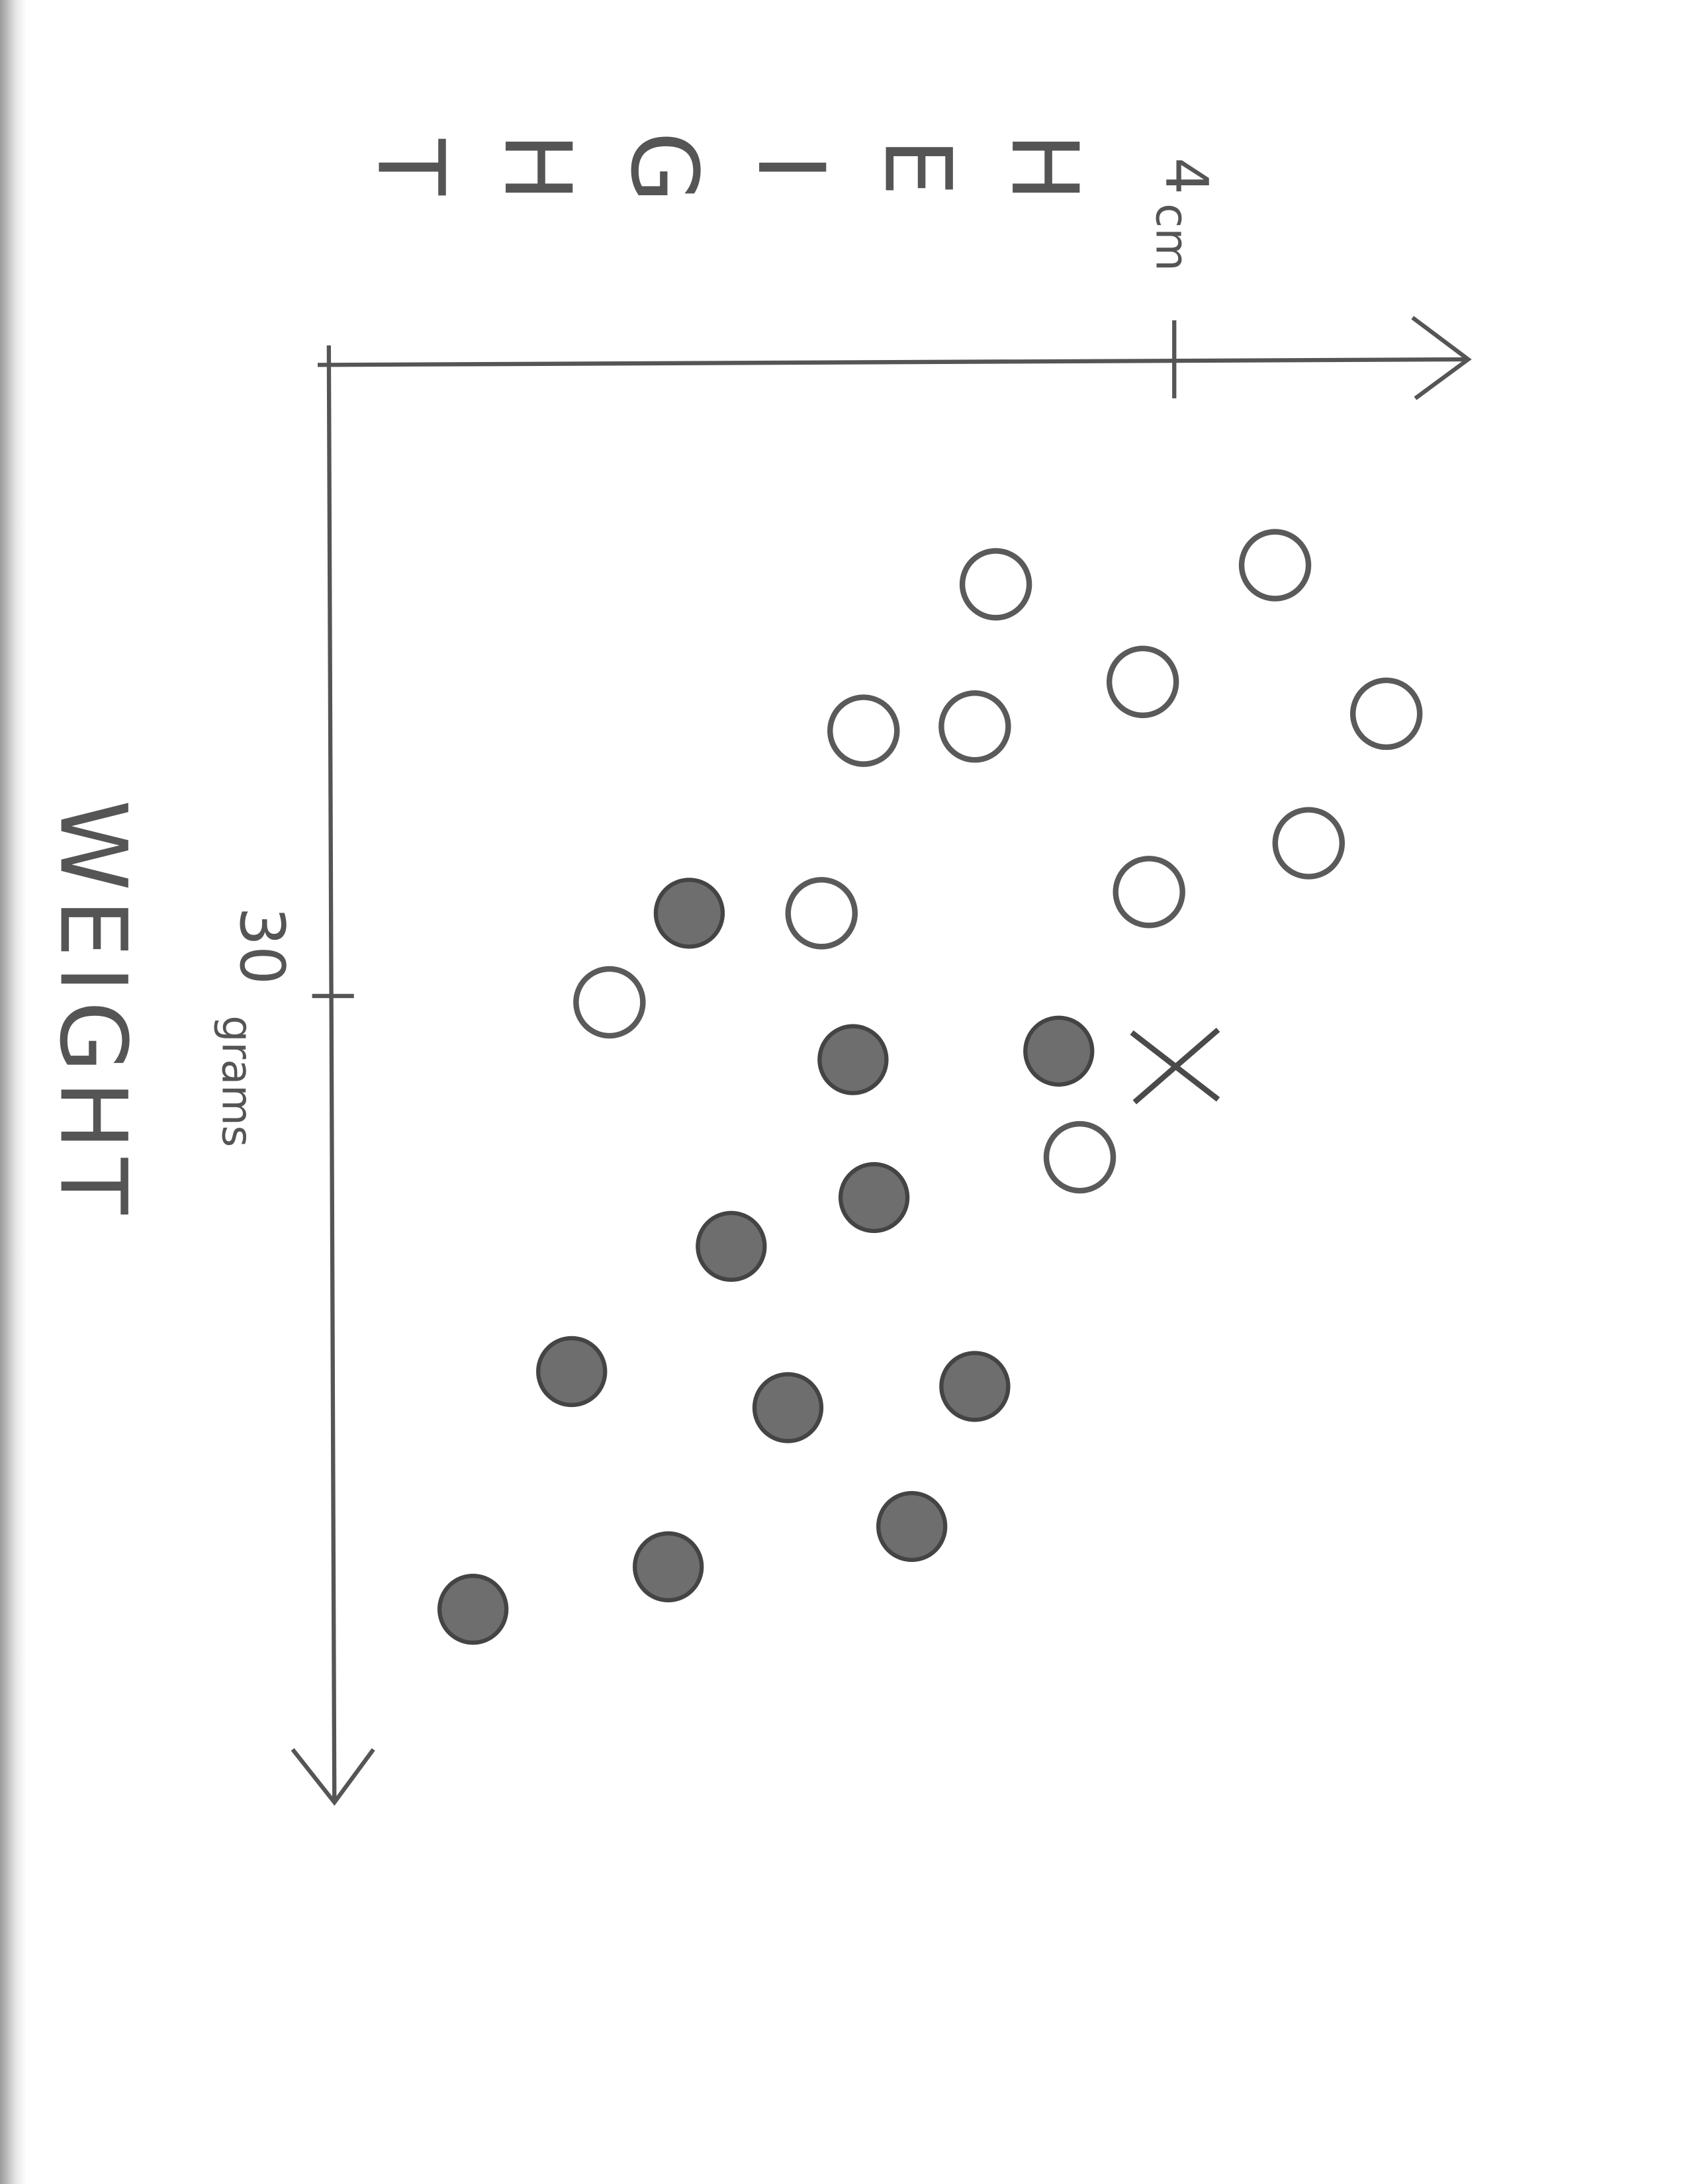  Describe the element at coordinates (262, 946) in the screenshot. I see `x-tick-label: 30` at that location.